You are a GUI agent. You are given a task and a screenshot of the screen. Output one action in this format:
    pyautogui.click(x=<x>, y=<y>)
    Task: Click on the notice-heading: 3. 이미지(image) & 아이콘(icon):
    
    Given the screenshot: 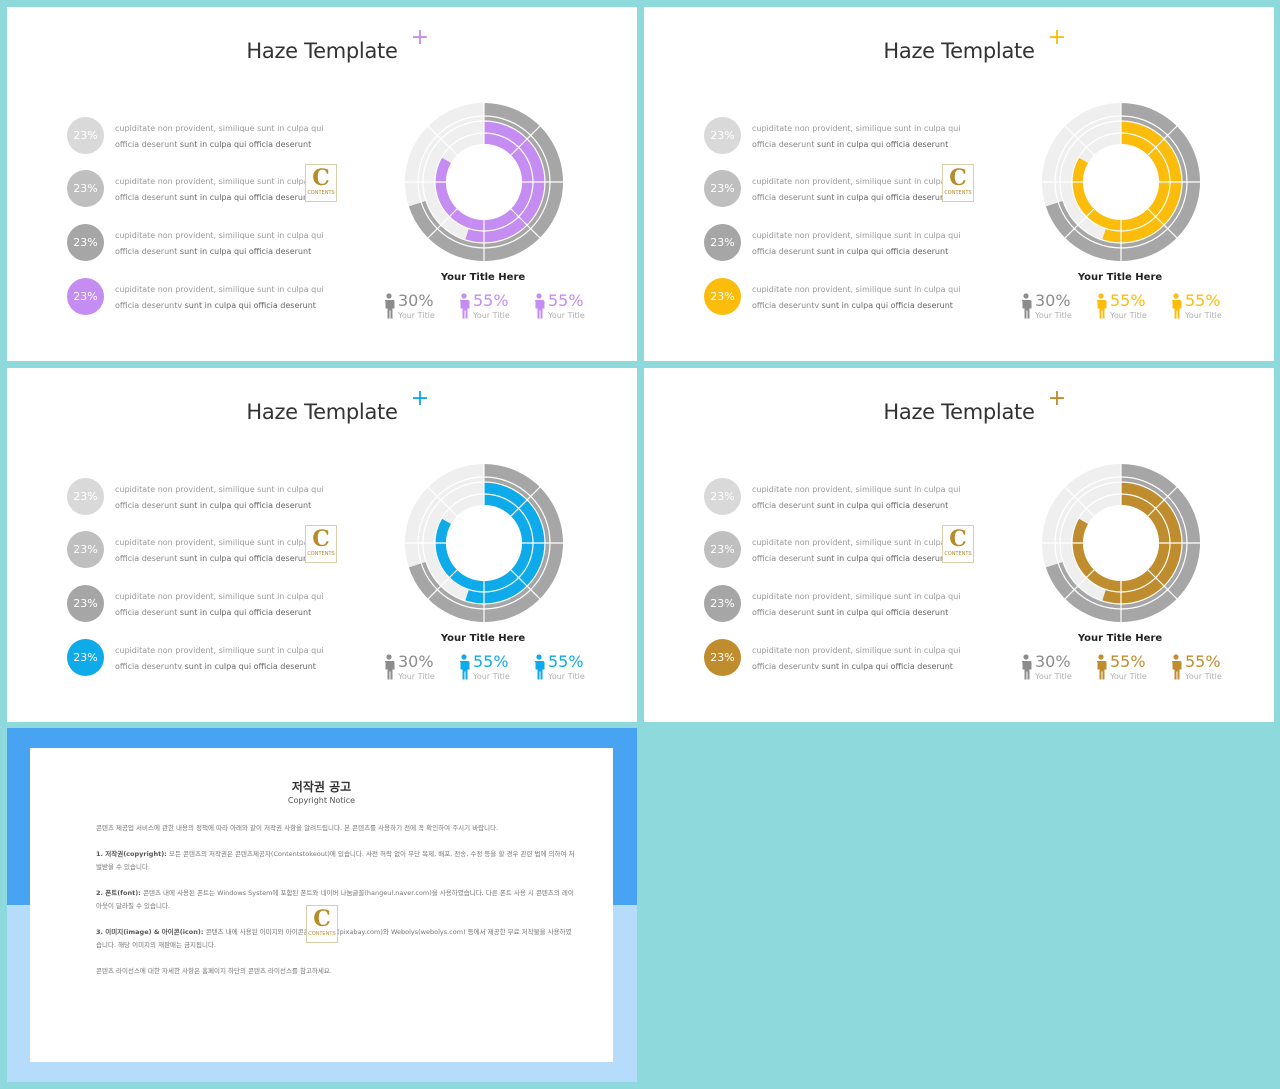 What is the action you would take?
    pyautogui.click(x=151, y=932)
    